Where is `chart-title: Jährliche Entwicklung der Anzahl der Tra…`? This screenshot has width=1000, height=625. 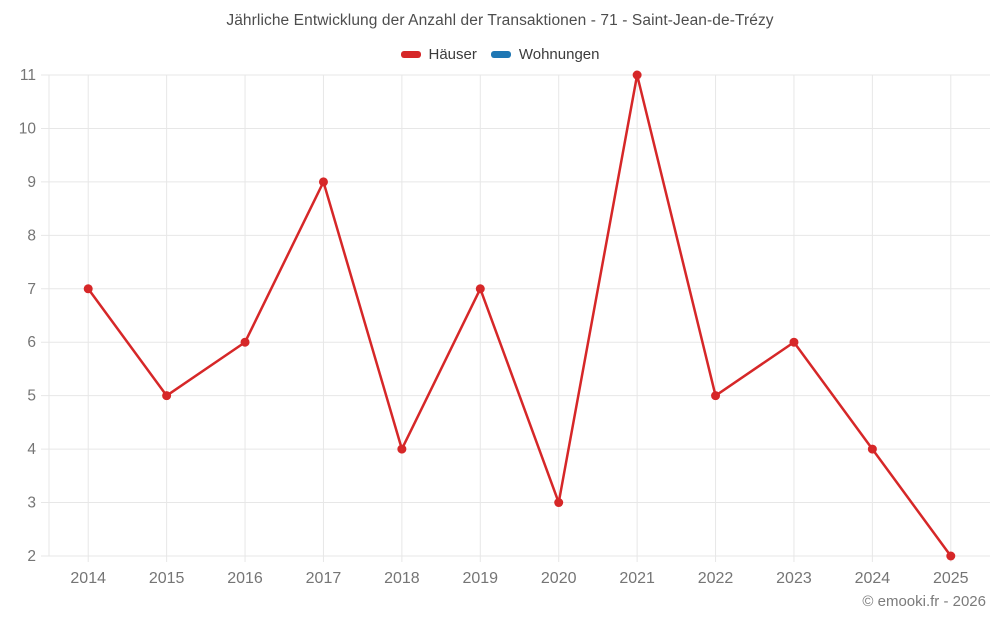
chart-title: Jährliche Entwicklung der Anzahl der Tra… is located at coordinates (500, 20).